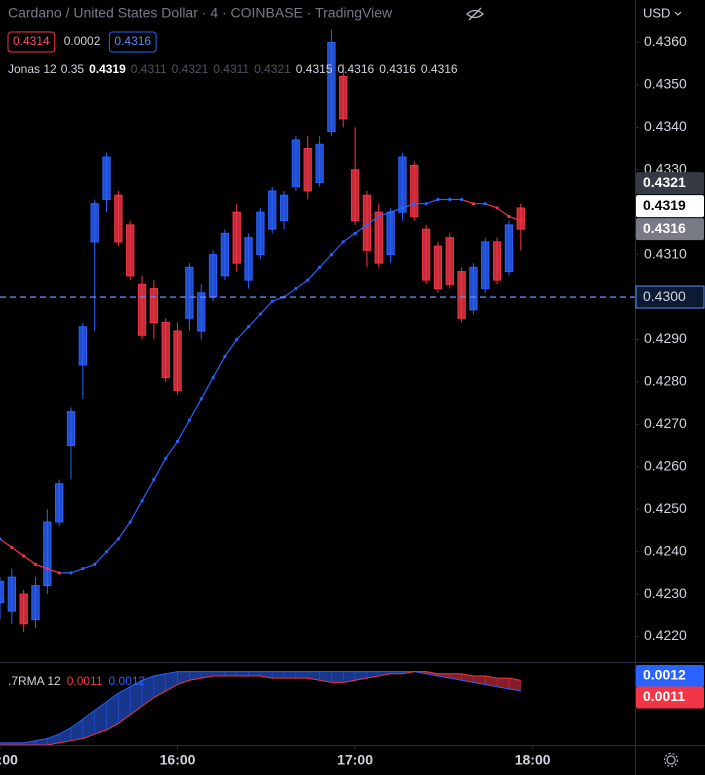  Describe the element at coordinates (178, 760) in the screenshot. I see `x-tick-label: 16:00` at that location.